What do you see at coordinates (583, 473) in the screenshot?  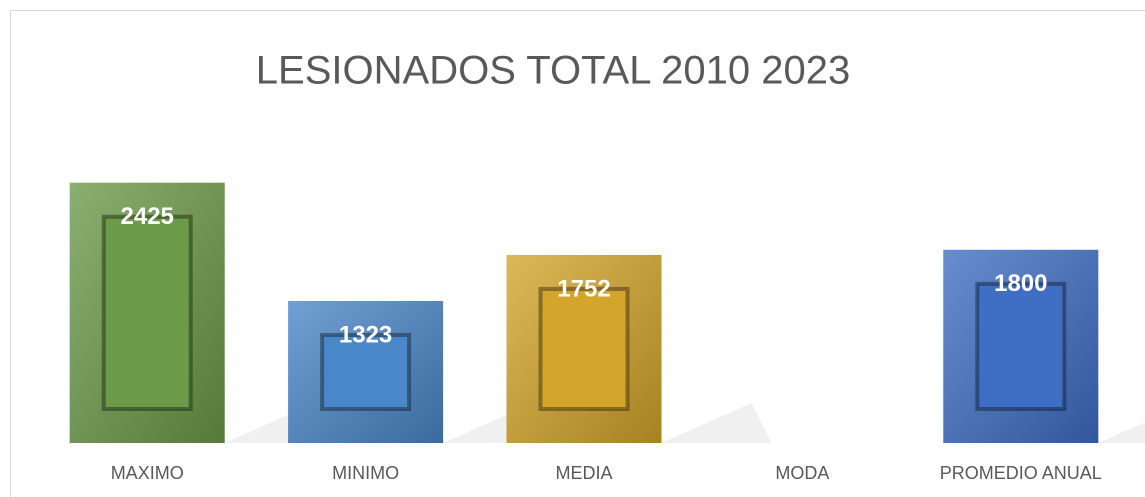 I see `x-tick-label: MEDIA` at bounding box center [583, 473].